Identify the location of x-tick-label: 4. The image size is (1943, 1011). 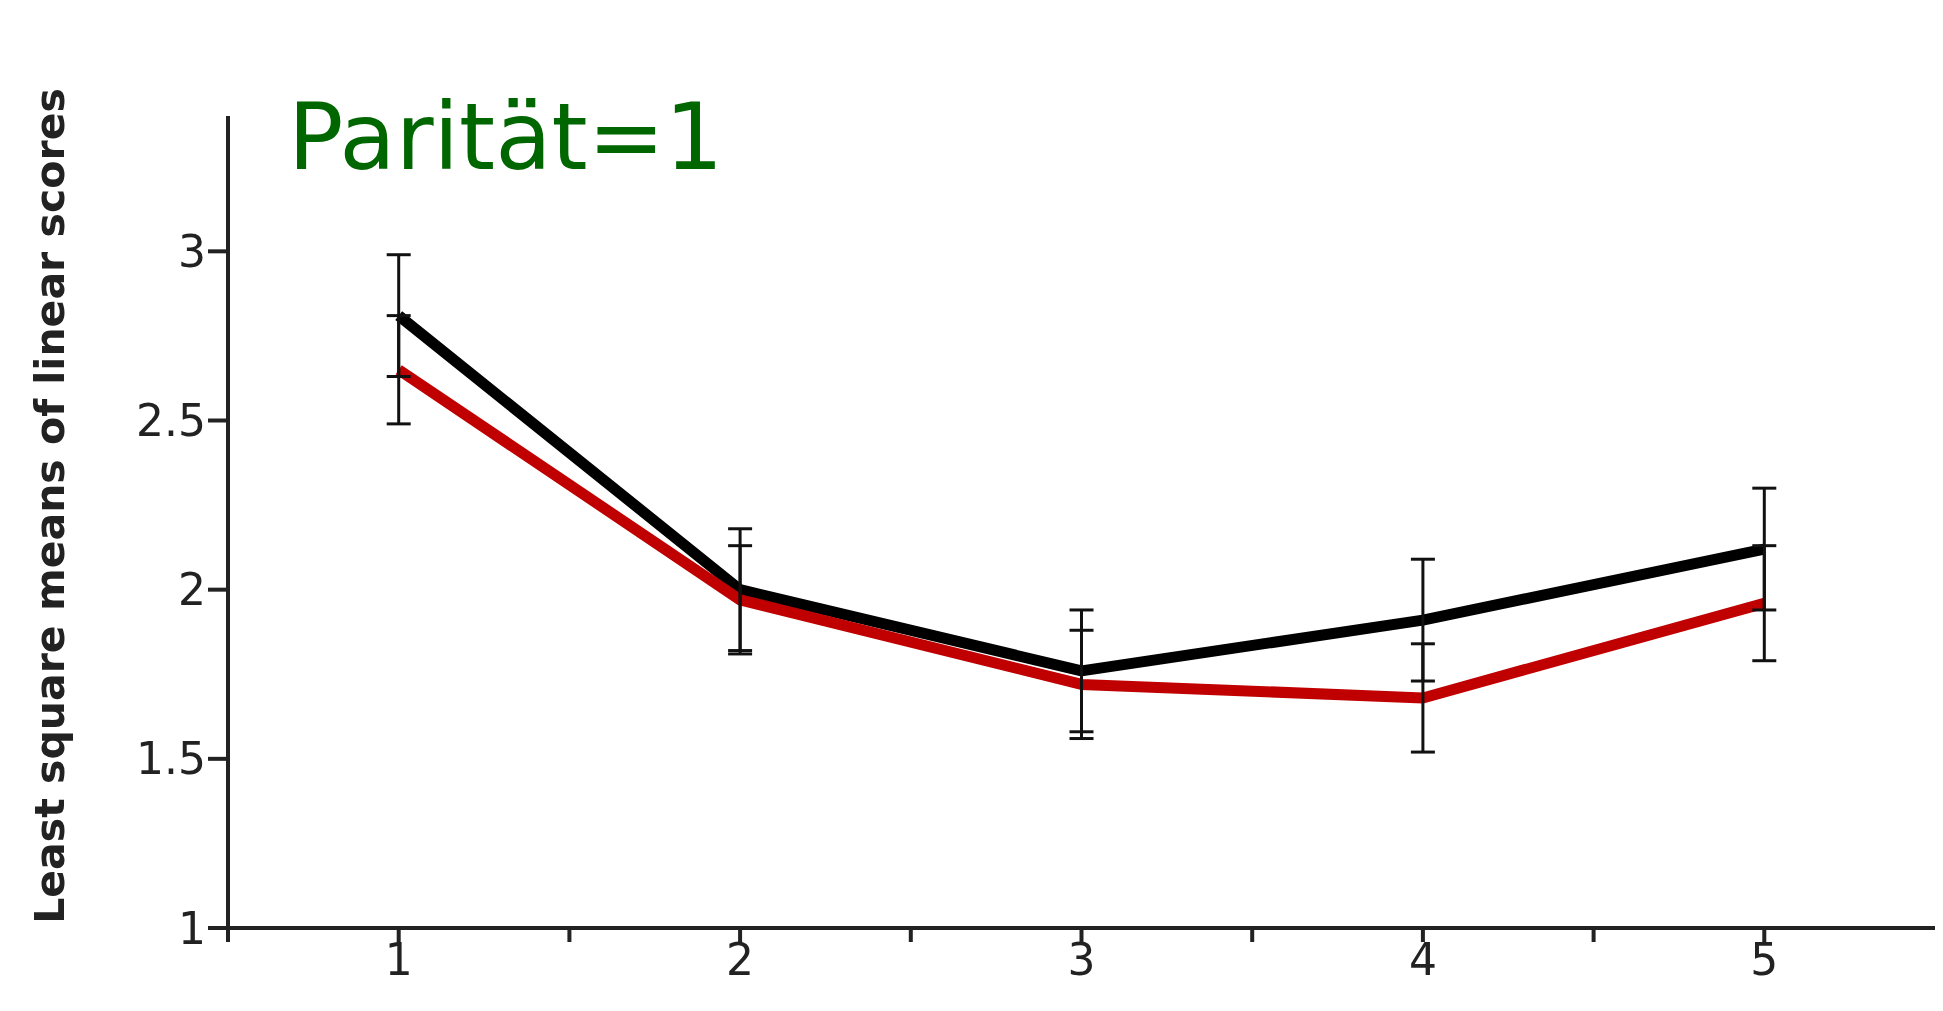
(1422, 960).